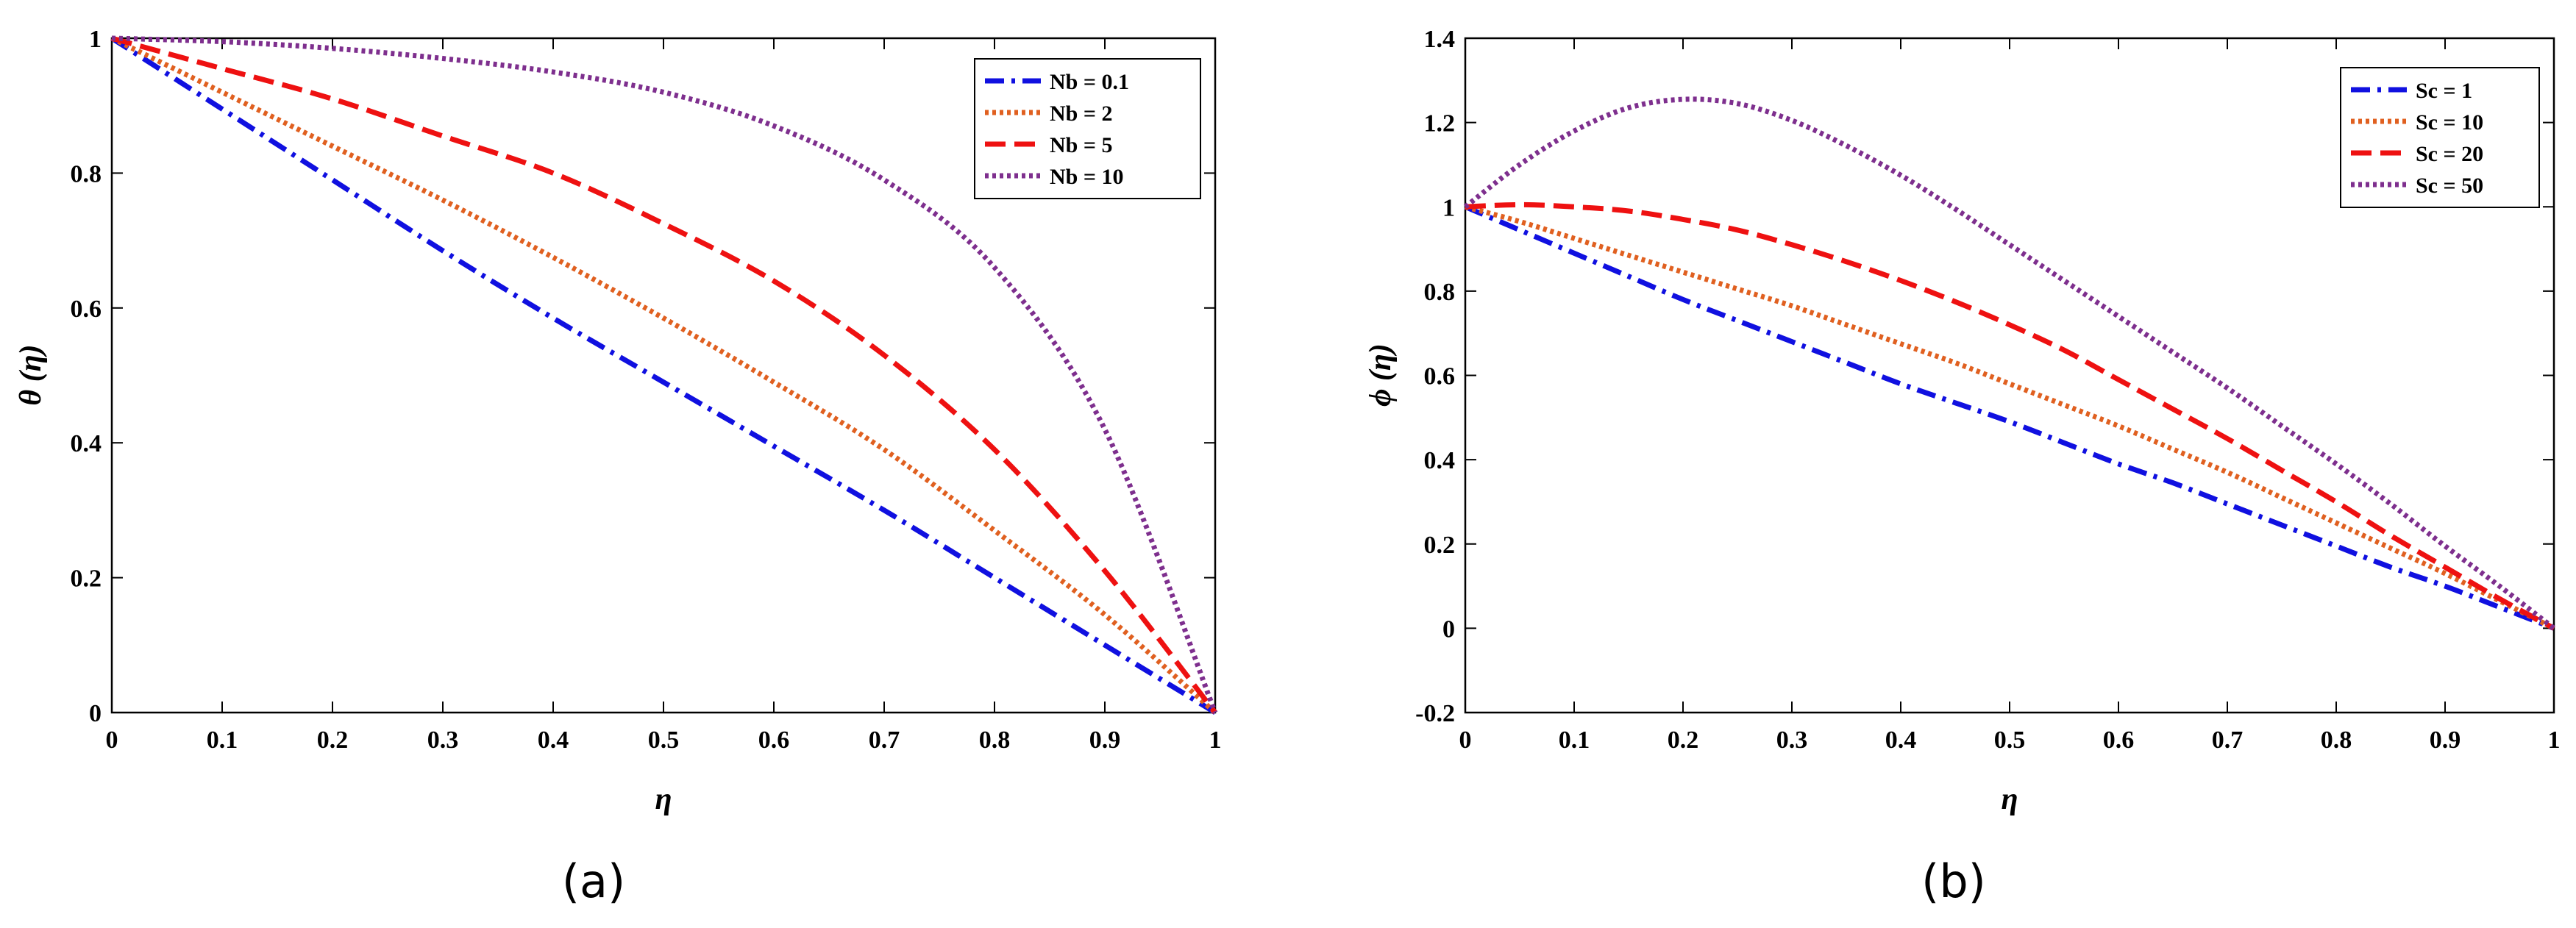 Image resolution: width=2576 pixels, height=928 pixels. Describe the element at coordinates (1435, 713) in the screenshot. I see `y-tick-label: -0.2` at that location.